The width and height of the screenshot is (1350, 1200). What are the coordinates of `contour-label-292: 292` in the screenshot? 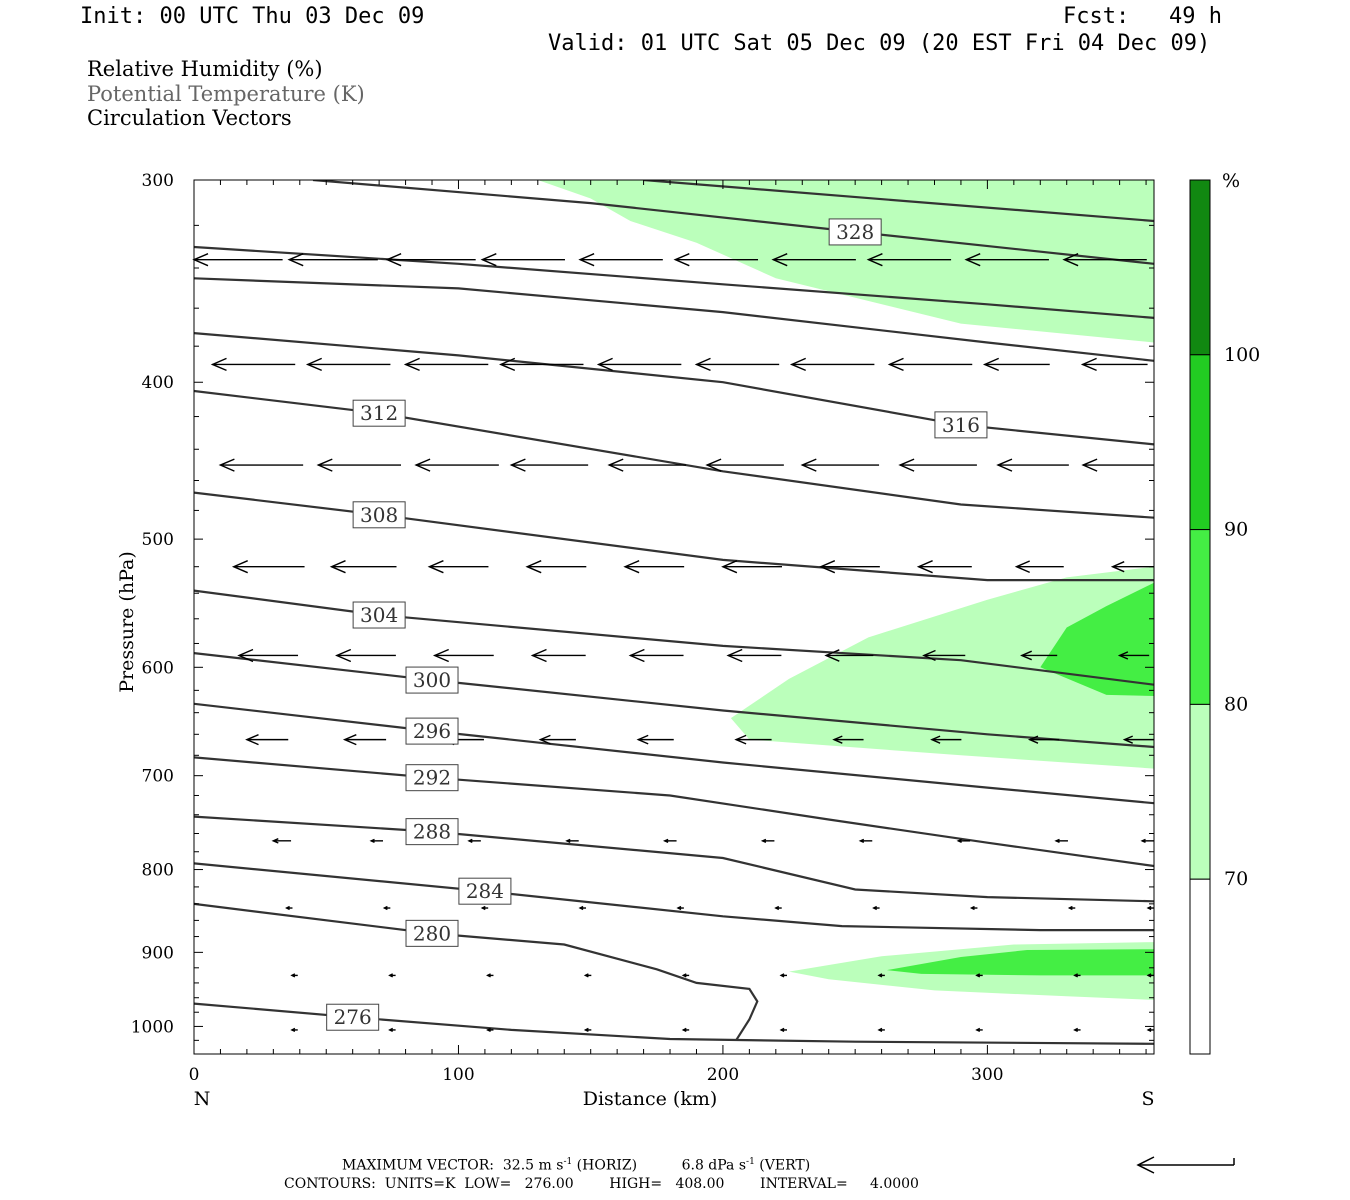 It's located at (432, 778).